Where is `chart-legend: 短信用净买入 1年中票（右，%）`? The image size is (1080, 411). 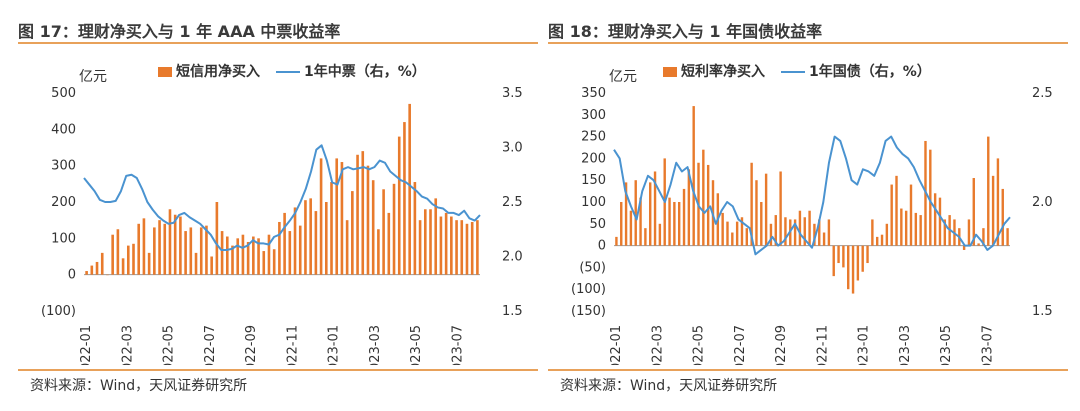 chart-legend: 短信用净买入 1年中票（右，%） is located at coordinates (292, 71).